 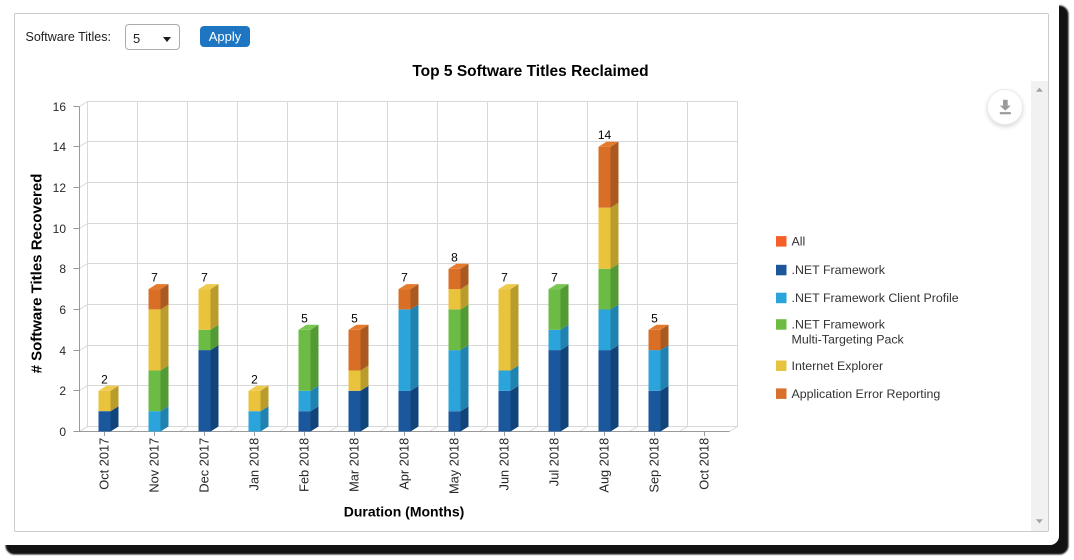 I want to click on svg-text: Jun 2018, so click(x=504, y=464).